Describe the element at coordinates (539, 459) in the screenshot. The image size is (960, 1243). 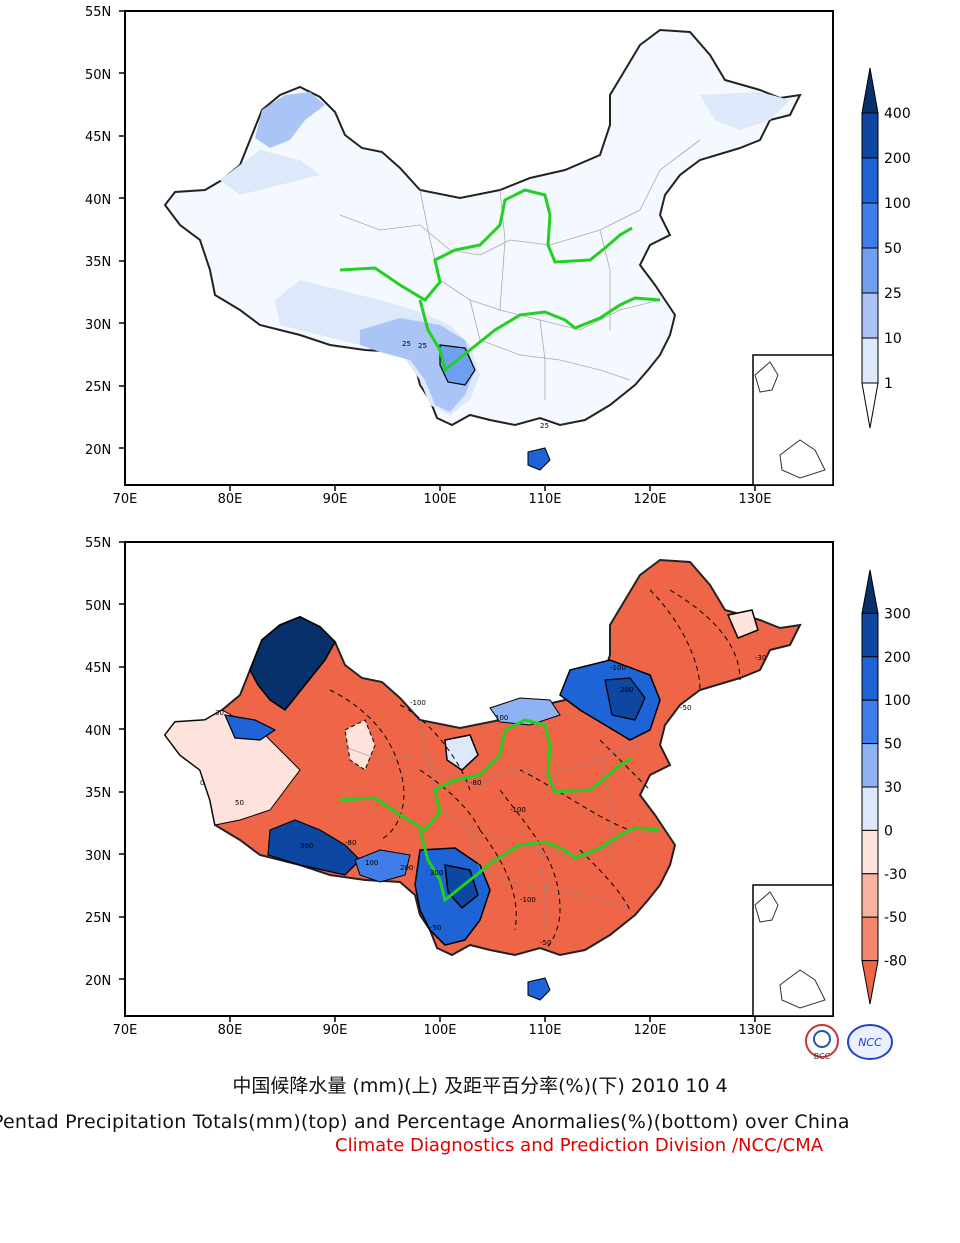
I see `precip-area-hainan` at that location.